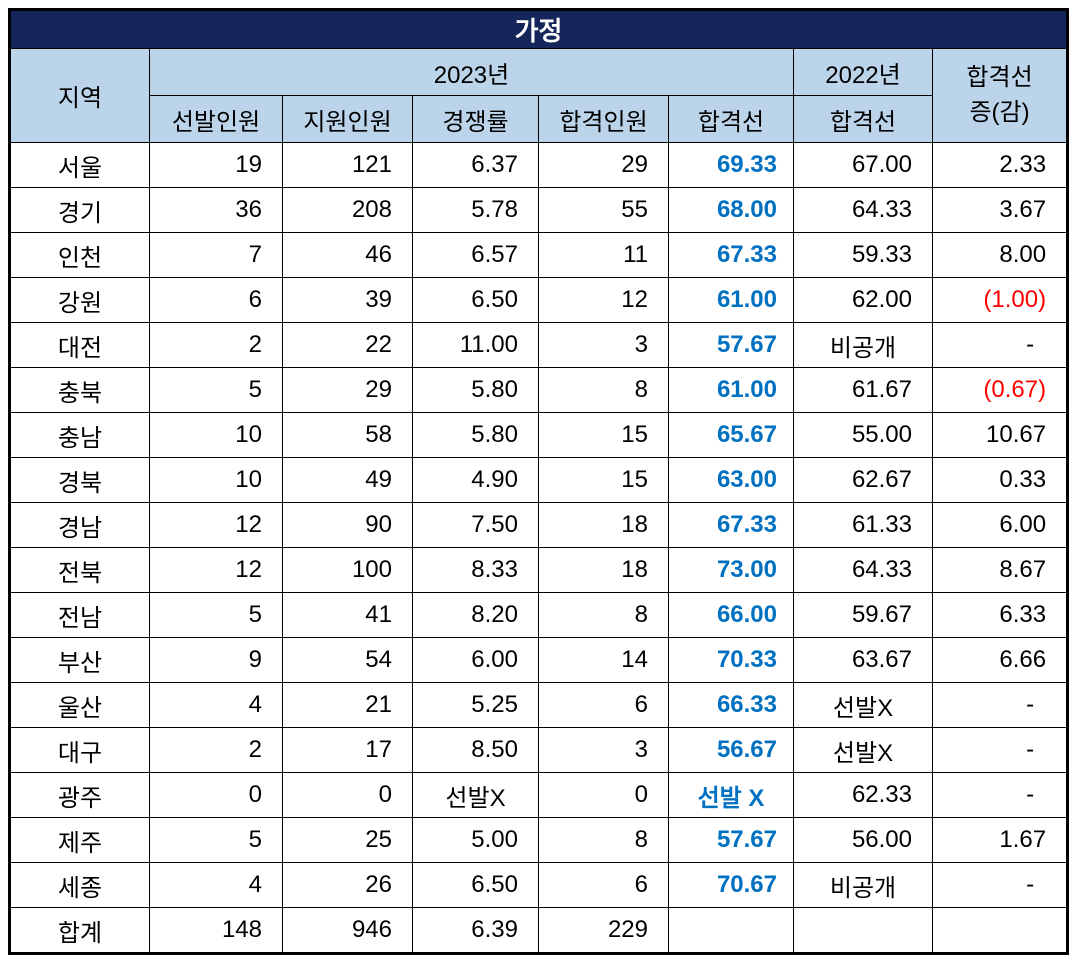 This screenshot has width=1074, height=963. I want to click on cell-applied: 121, so click(347, 165).